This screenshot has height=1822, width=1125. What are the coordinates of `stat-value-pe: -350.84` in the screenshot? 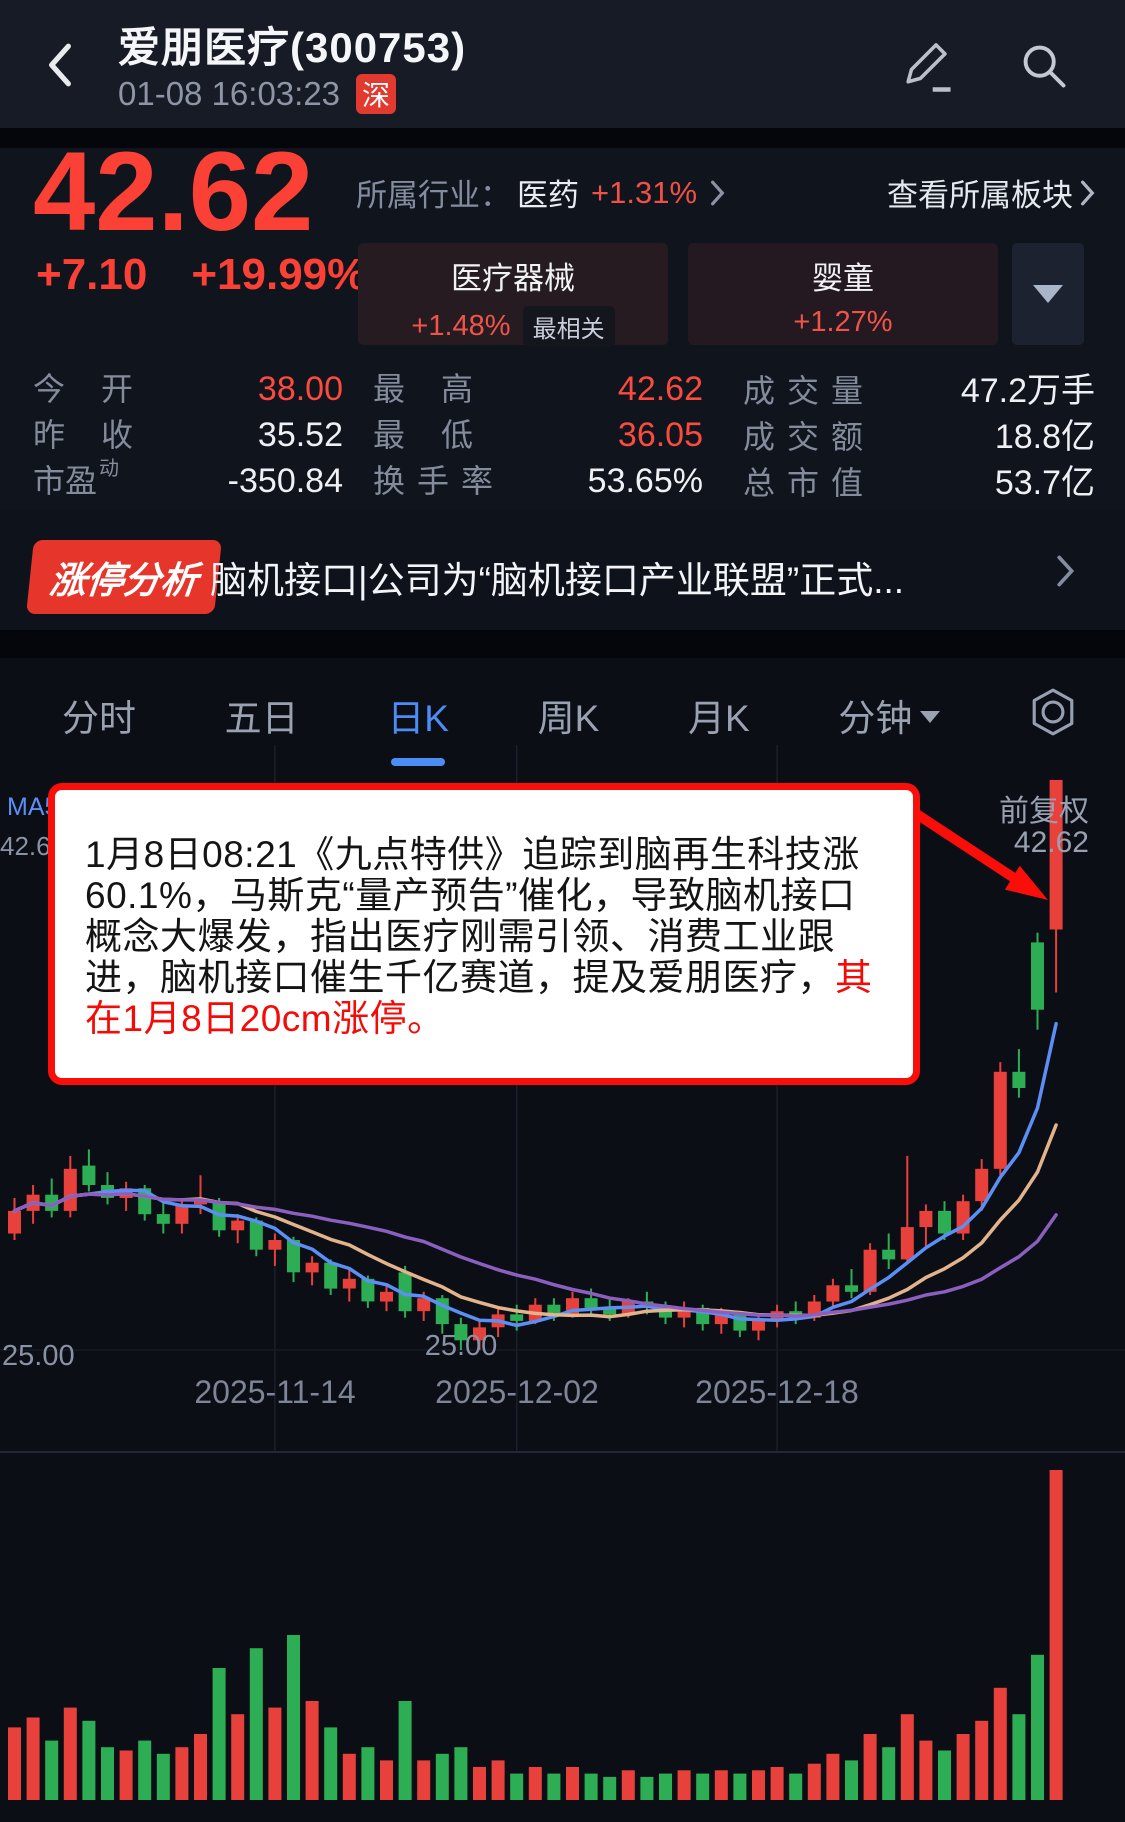 It's located at (285, 481).